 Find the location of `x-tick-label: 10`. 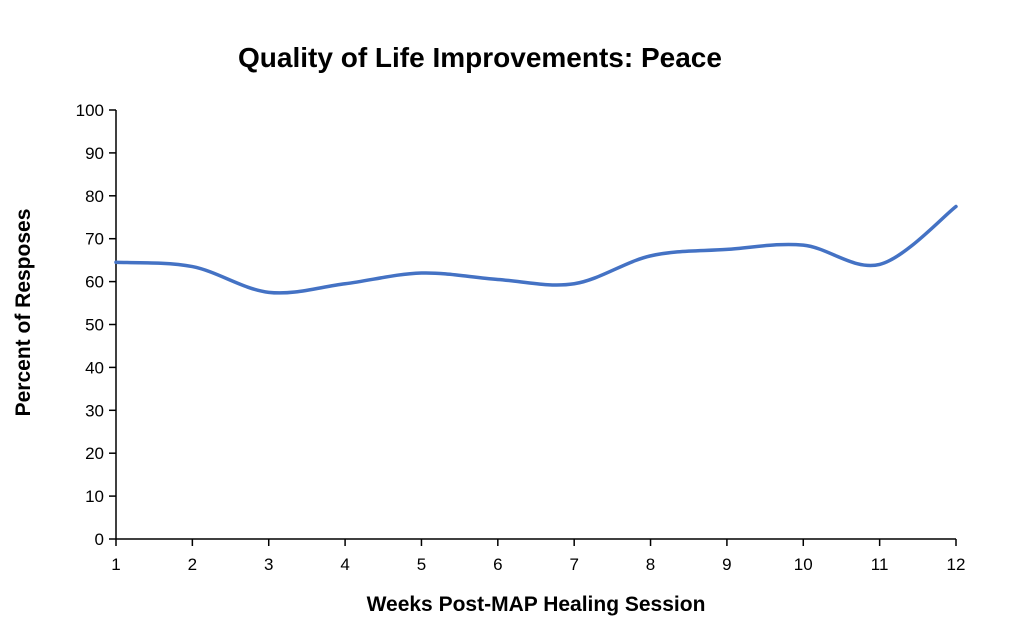

x-tick-label: 10 is located at coordinates (803, 564).